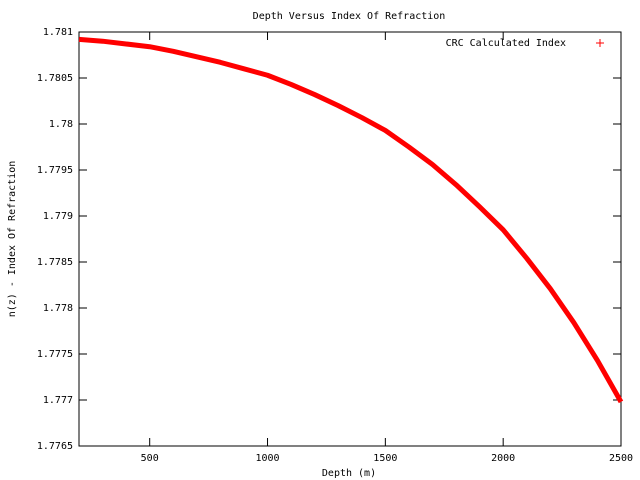 The width and height of the screenshot is (640, 480). Describe the element at coordinates (55, 446) in the screenshot. I see `y-tick-label: 1.7765` at that location.